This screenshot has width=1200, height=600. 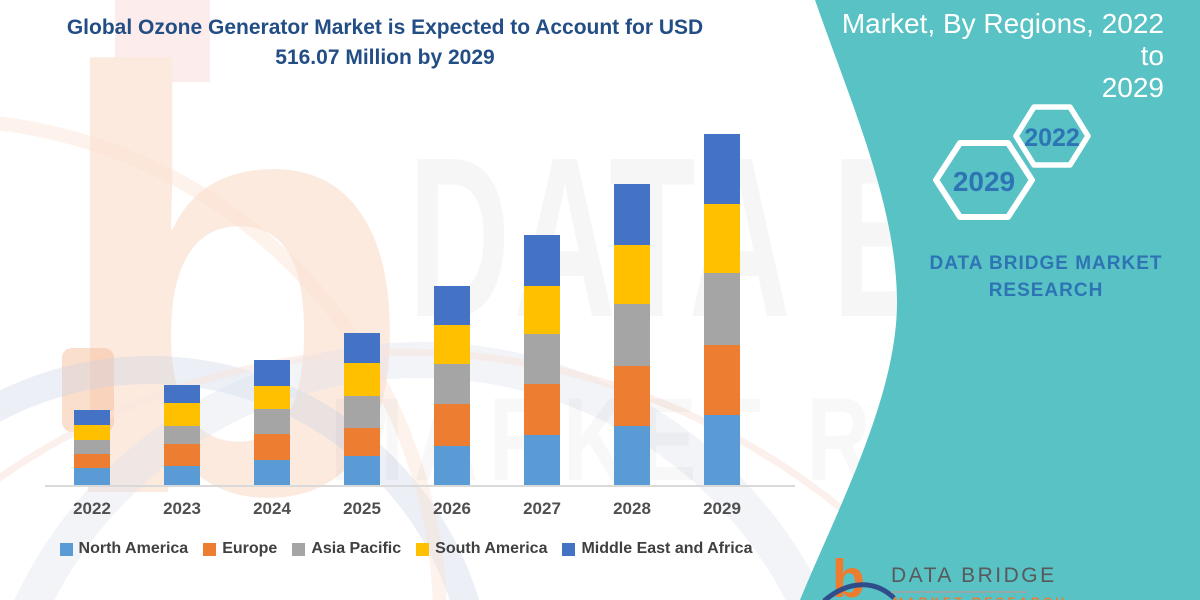 I want to click on legend-item-europe: Europe, so click(x=240, y=549).